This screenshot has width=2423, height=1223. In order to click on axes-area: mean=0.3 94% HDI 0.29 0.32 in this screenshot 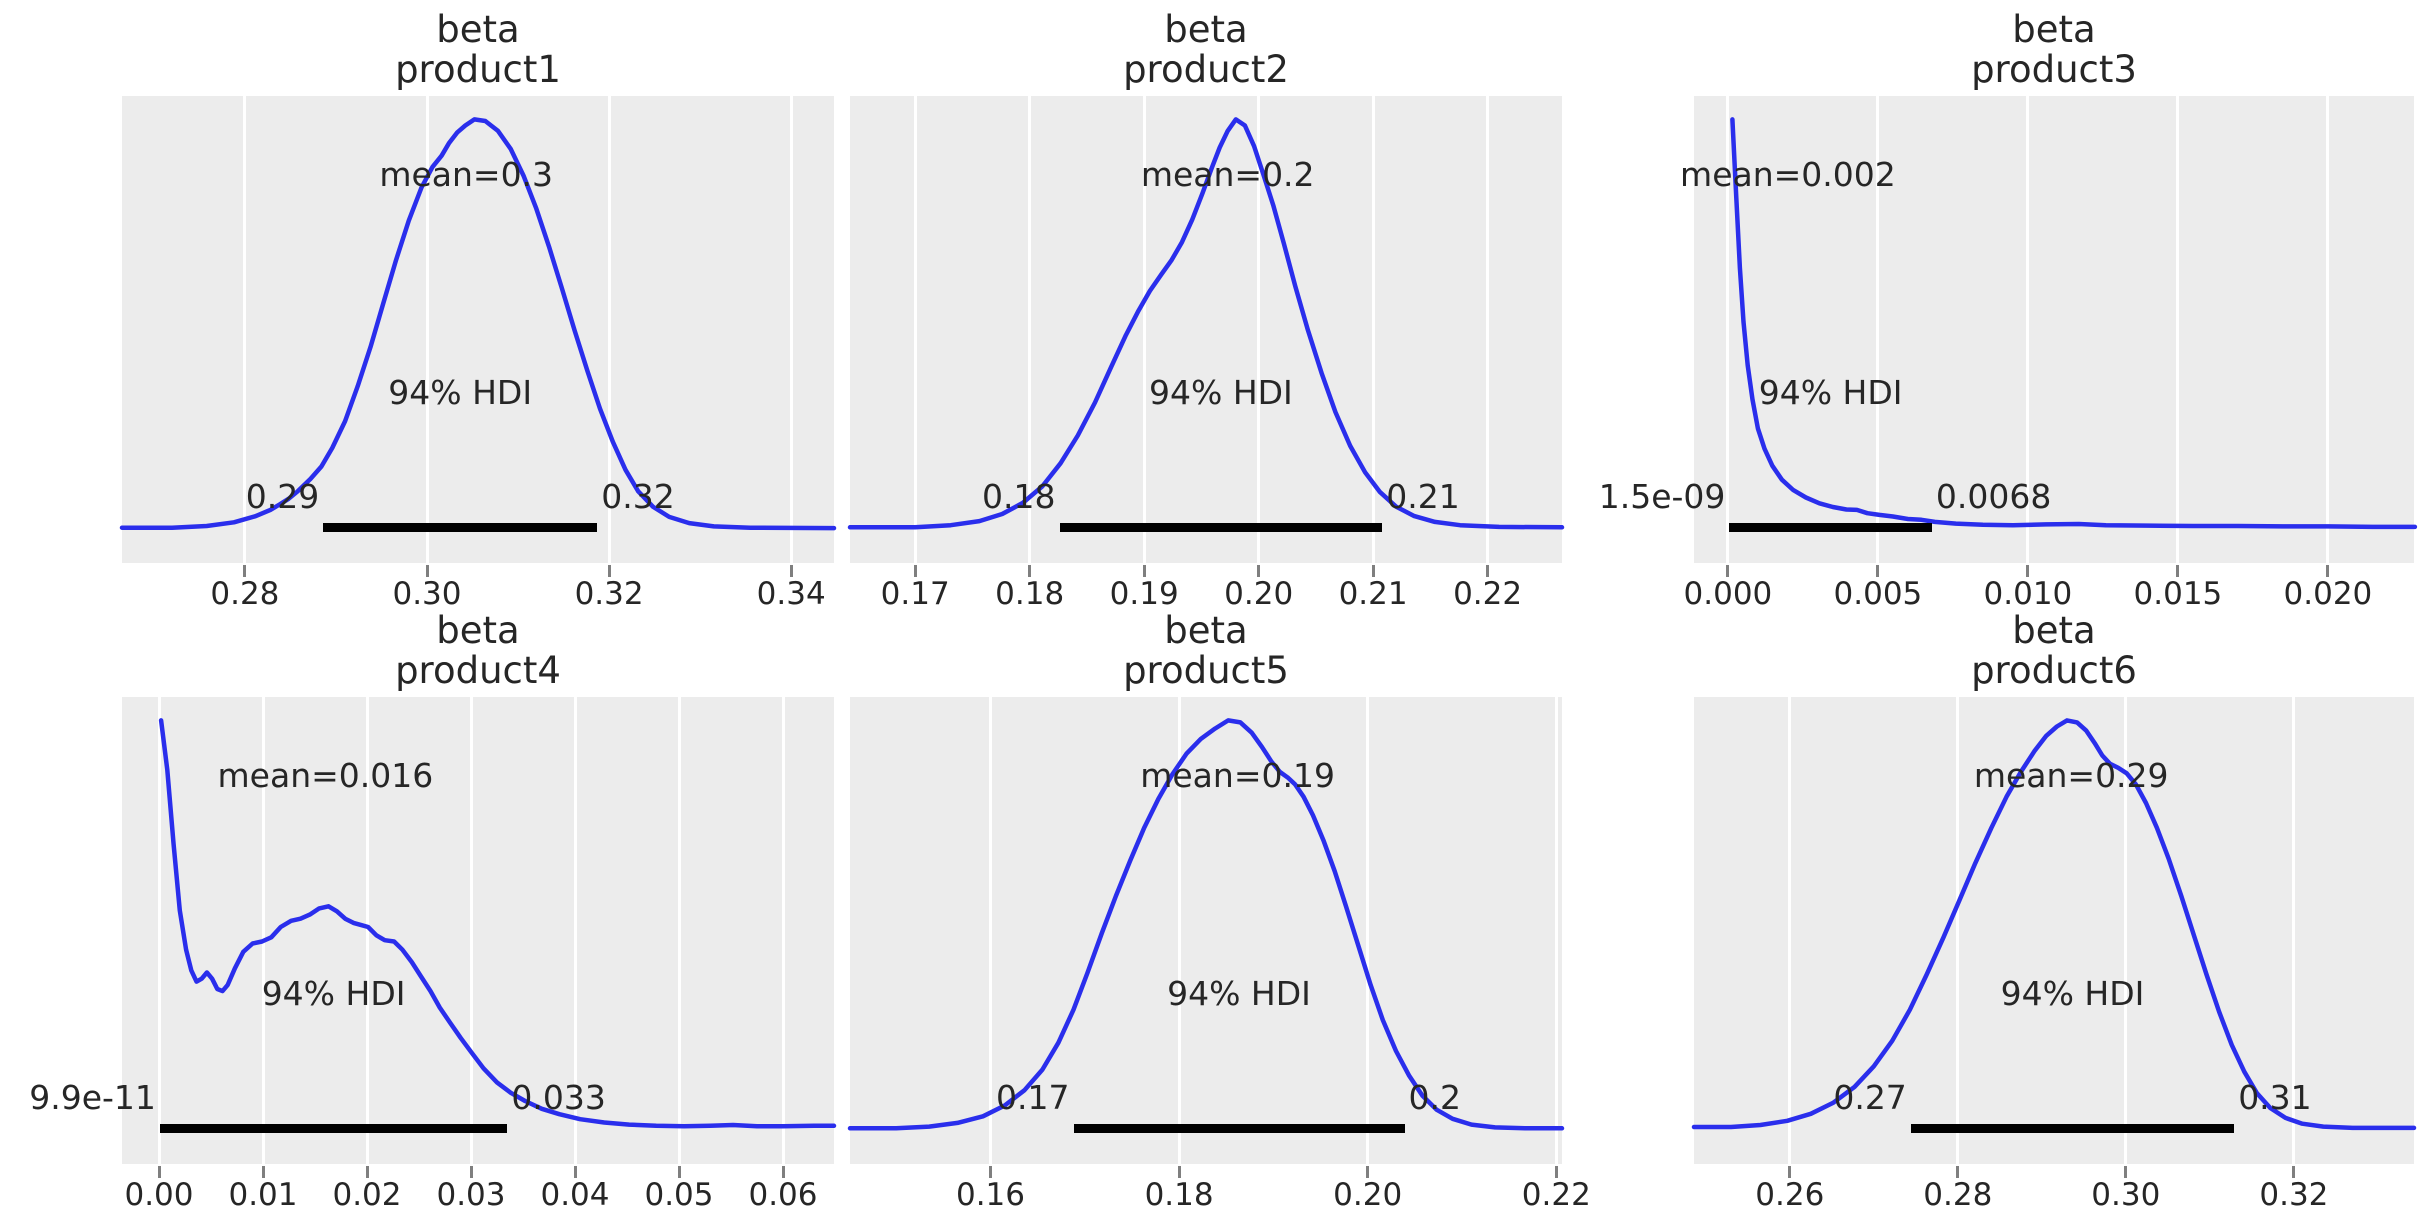, I will do `click(478, 329)`.